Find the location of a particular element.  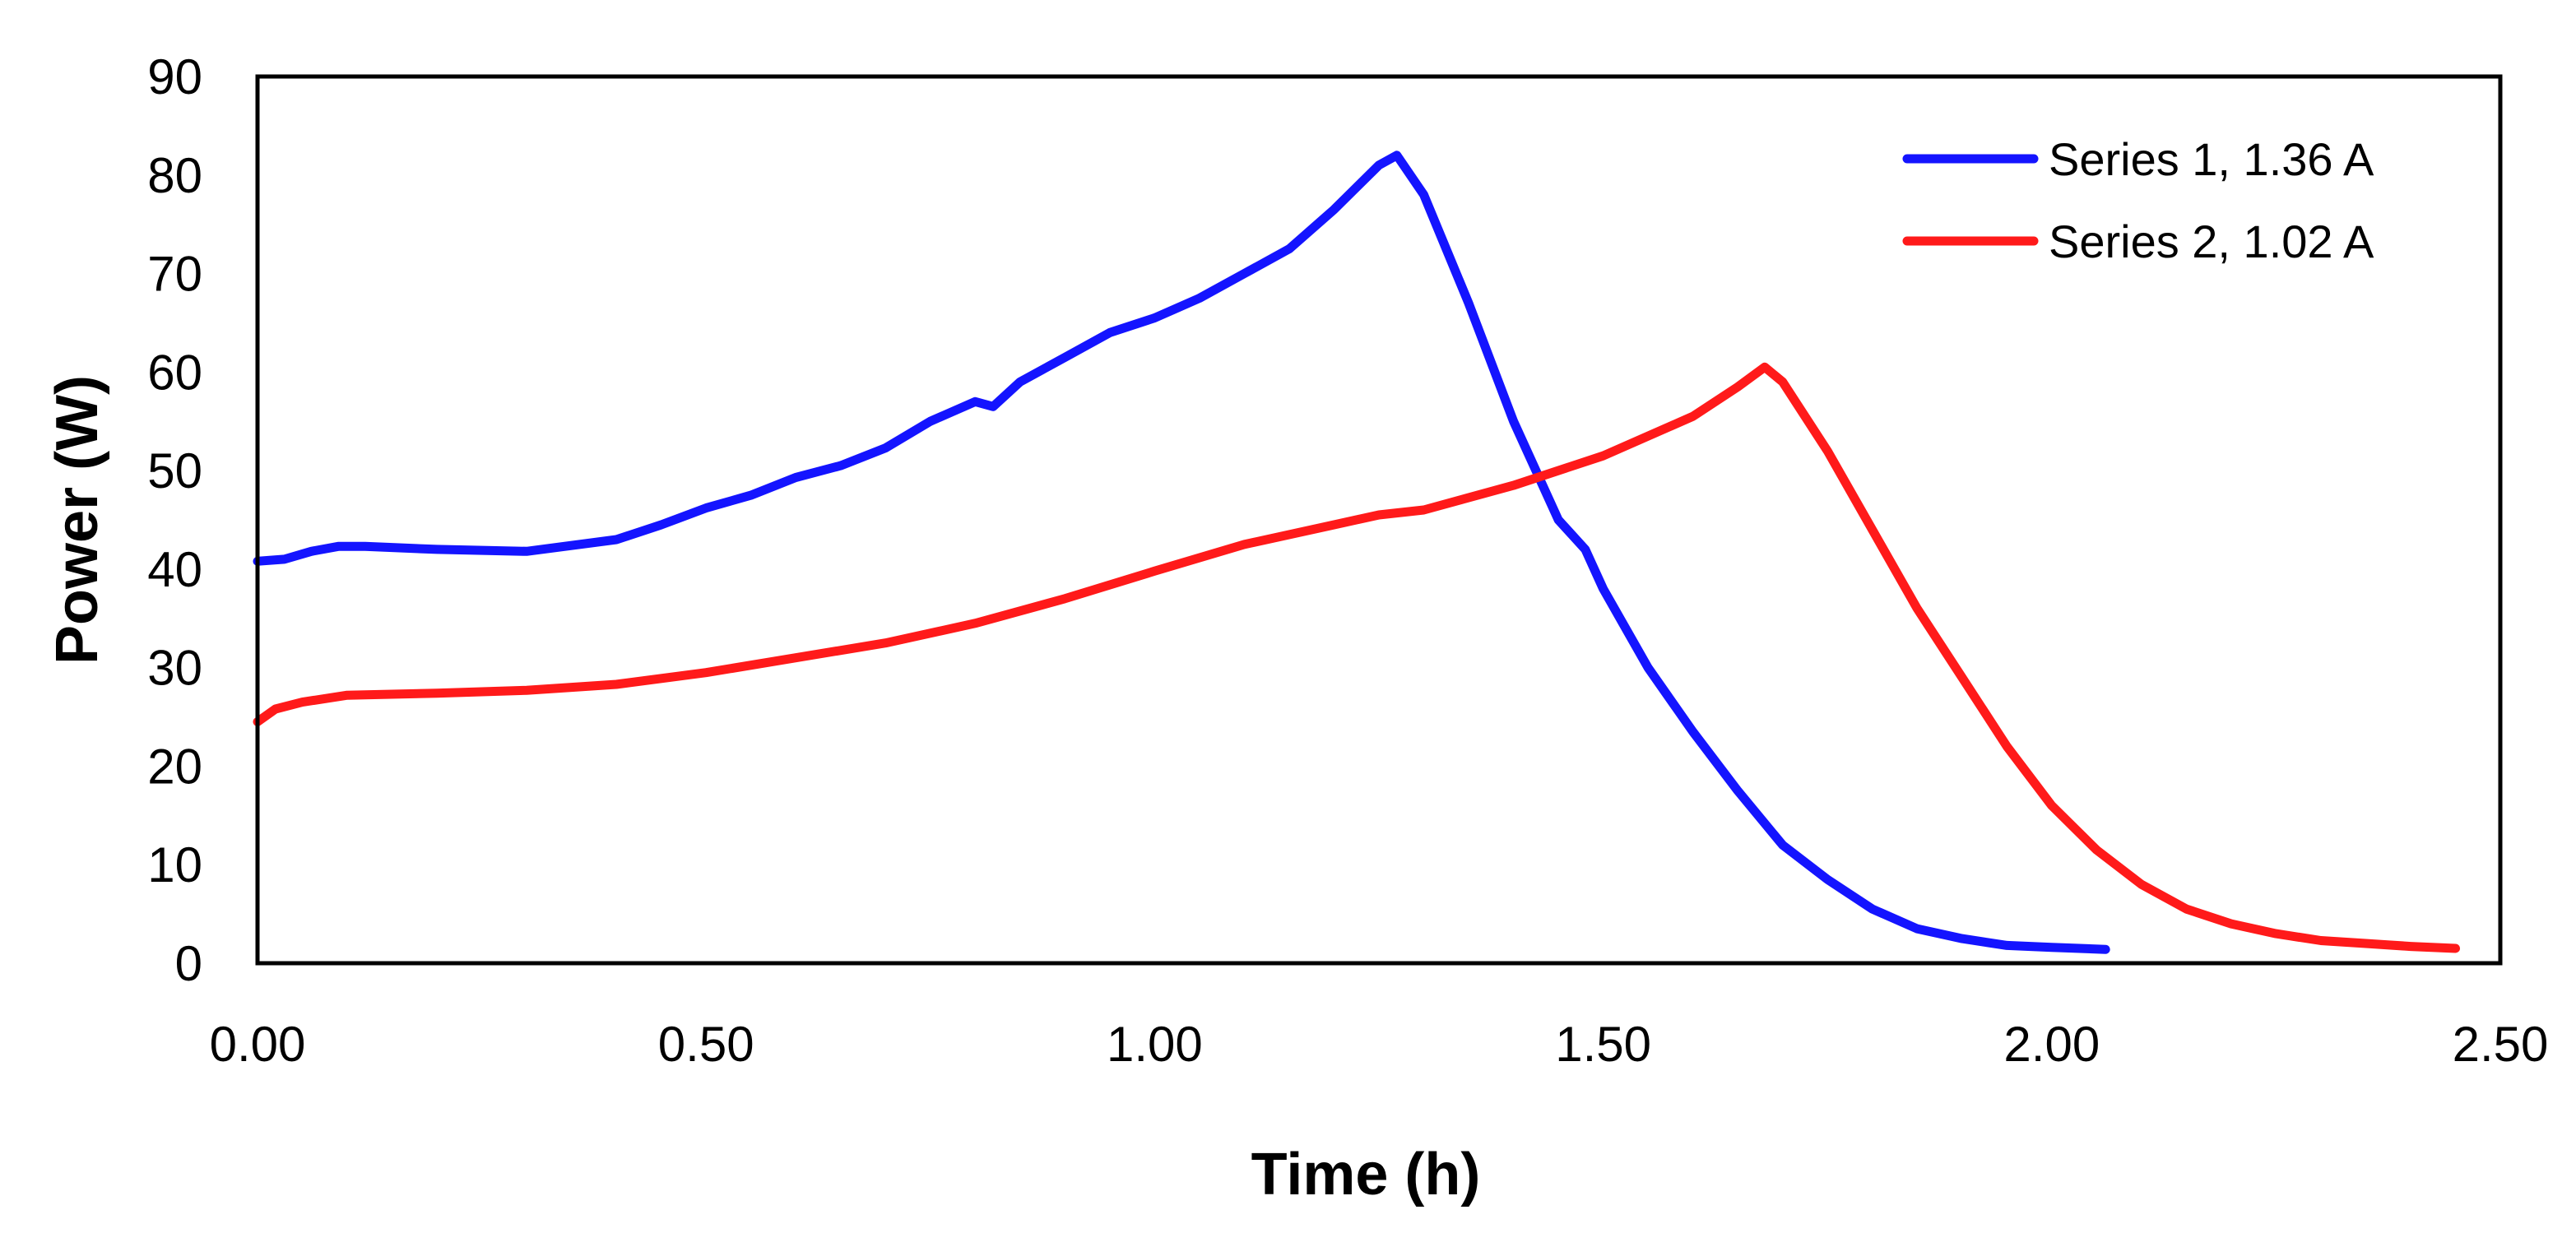

y-tick-label: 80 is located at coordinates (175, 175).